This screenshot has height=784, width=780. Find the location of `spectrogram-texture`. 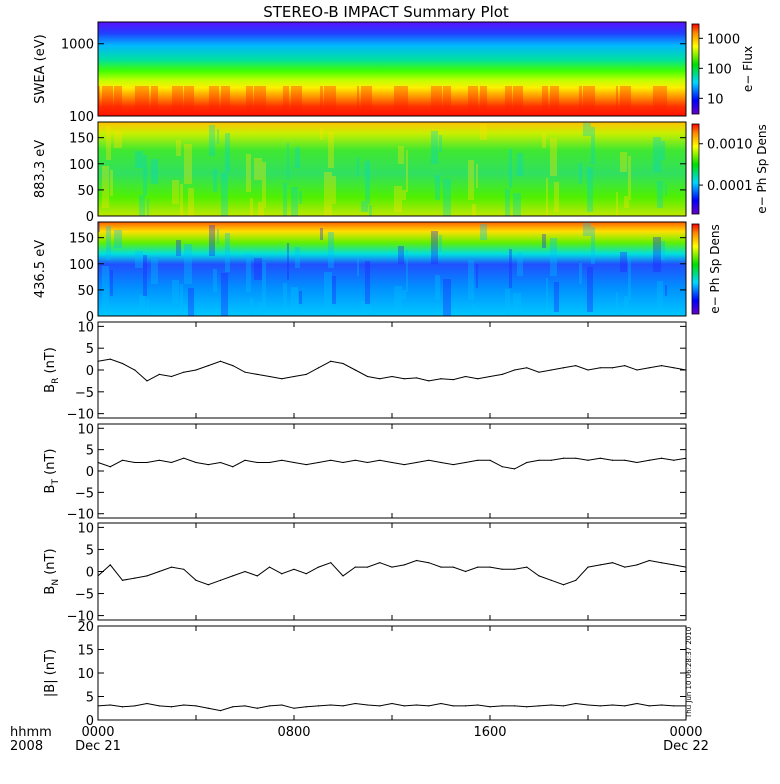

spectrogram-texture is located at coordinates (382, 169).